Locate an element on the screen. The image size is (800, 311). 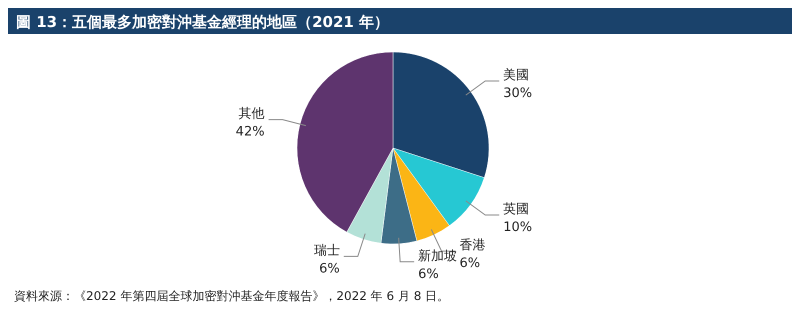
slice-label: 瑞士 is located at coordinates (327, 250).